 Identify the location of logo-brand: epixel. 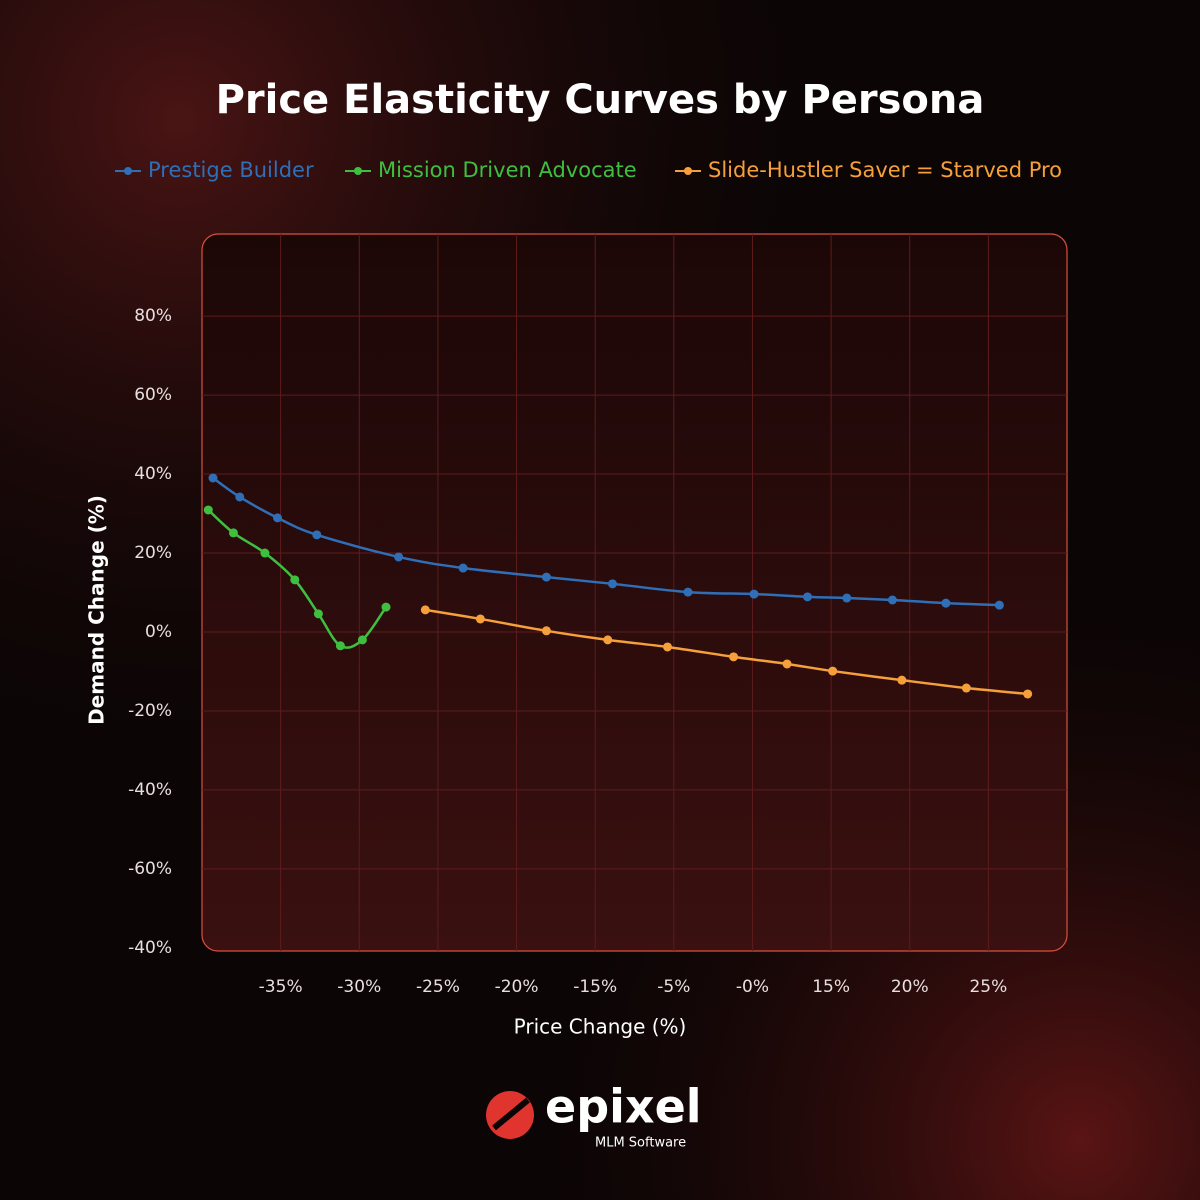
(623, 1107).